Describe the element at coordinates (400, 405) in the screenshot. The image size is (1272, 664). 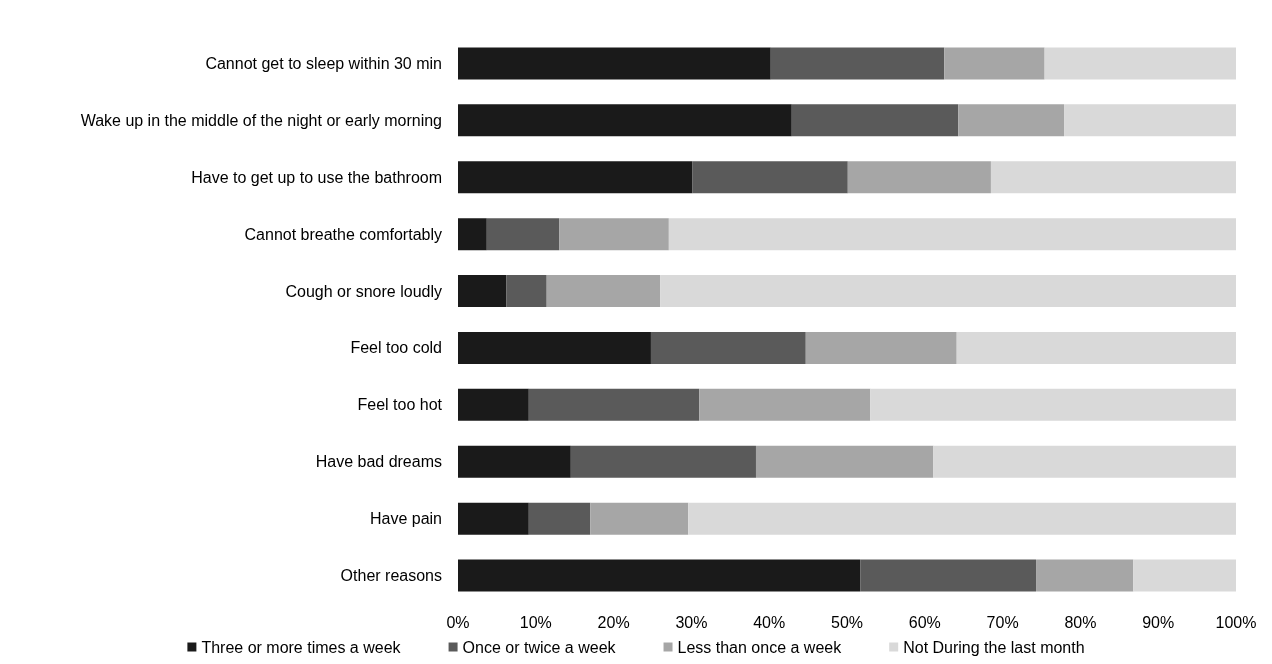
I see `y-tick-label: Feel too hot` at that location.